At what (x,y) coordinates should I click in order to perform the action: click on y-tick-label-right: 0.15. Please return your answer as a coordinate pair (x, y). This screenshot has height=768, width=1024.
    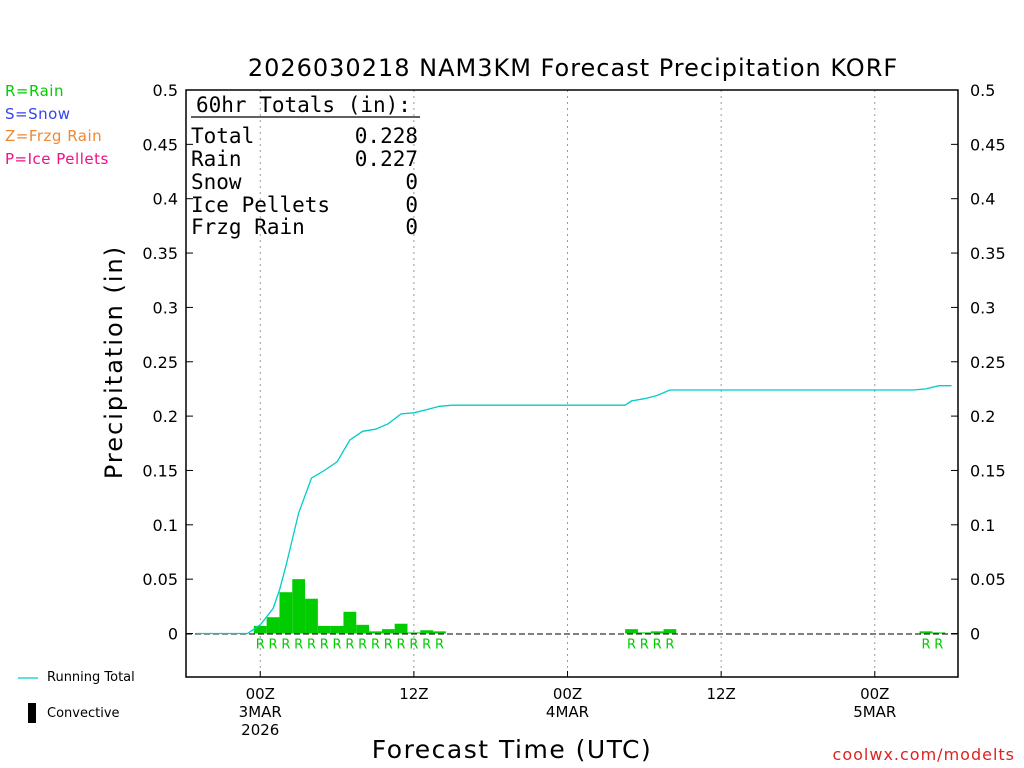
    Looking at the image, I should click on (988, 470).